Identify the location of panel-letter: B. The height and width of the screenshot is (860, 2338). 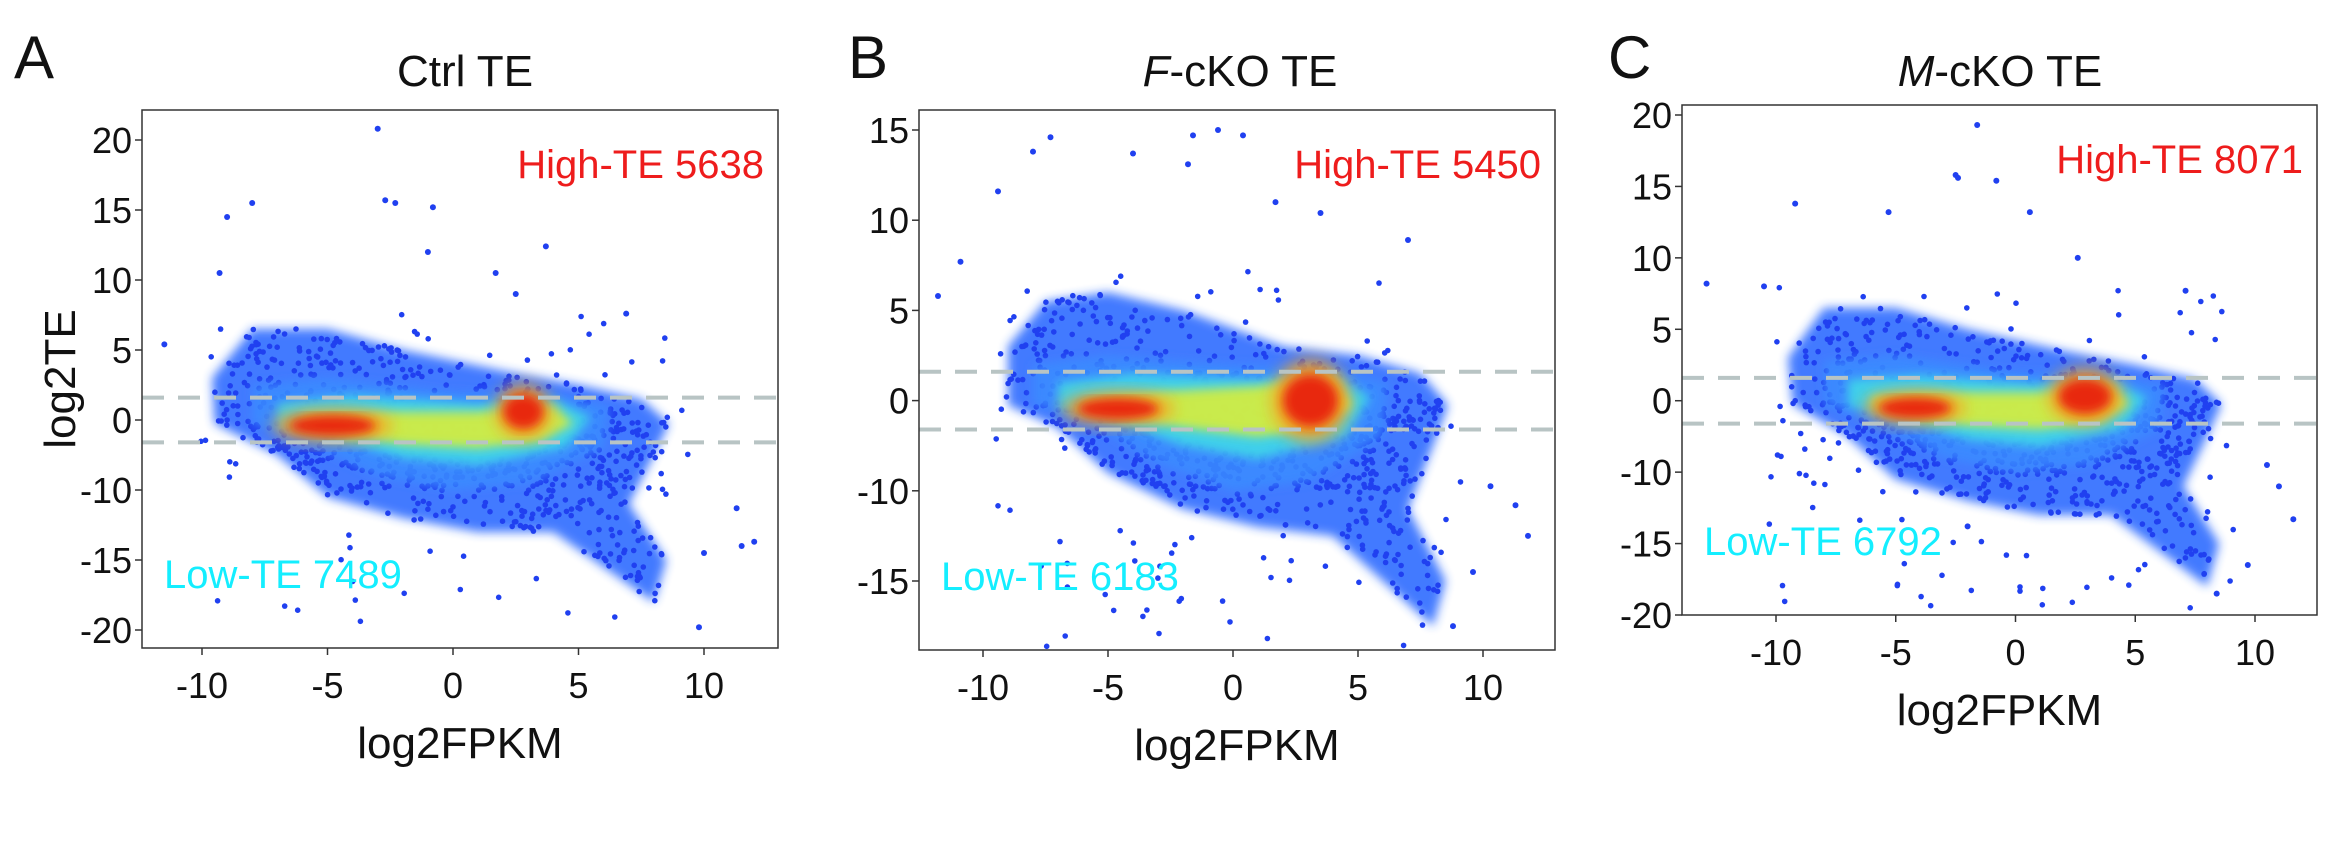
(868, 57).